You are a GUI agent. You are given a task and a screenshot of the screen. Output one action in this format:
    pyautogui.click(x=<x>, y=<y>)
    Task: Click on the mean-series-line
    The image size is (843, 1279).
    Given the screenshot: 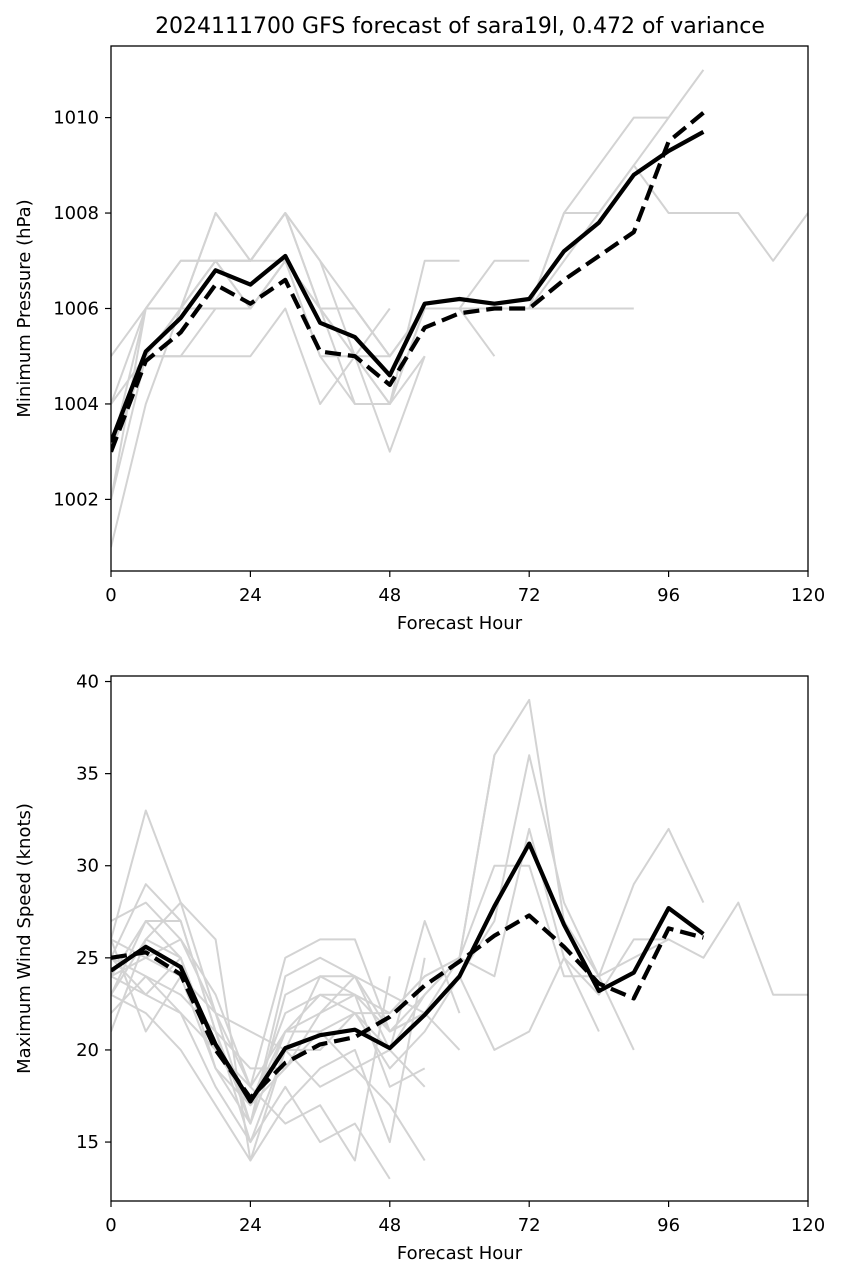 What is the action you would take?
    pyautogui.click(x=408, y=972)
    